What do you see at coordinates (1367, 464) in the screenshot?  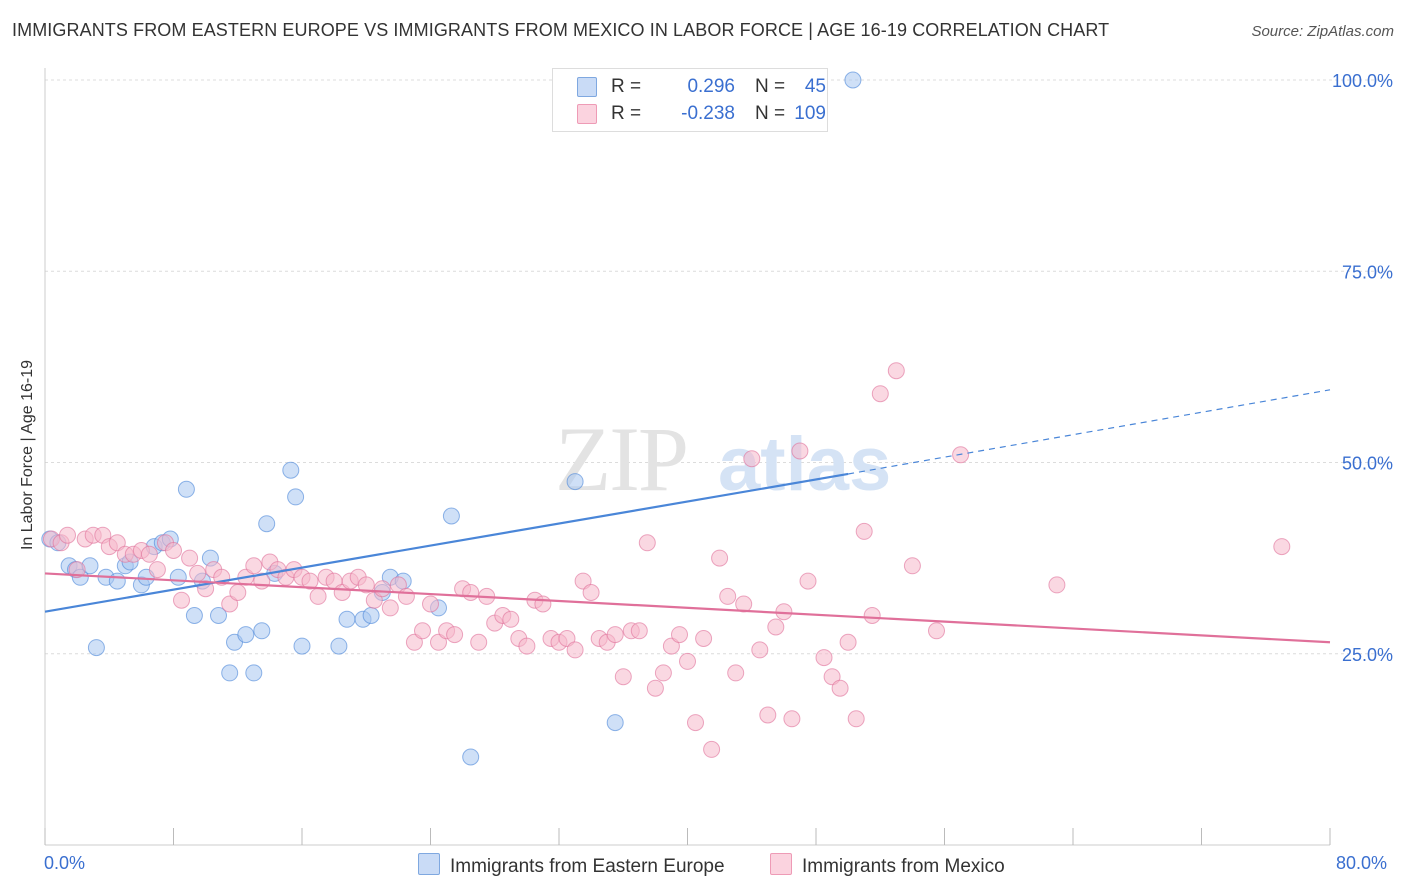 I see `y-tick-label: 50.0%` at bounding box center [1367, 464].